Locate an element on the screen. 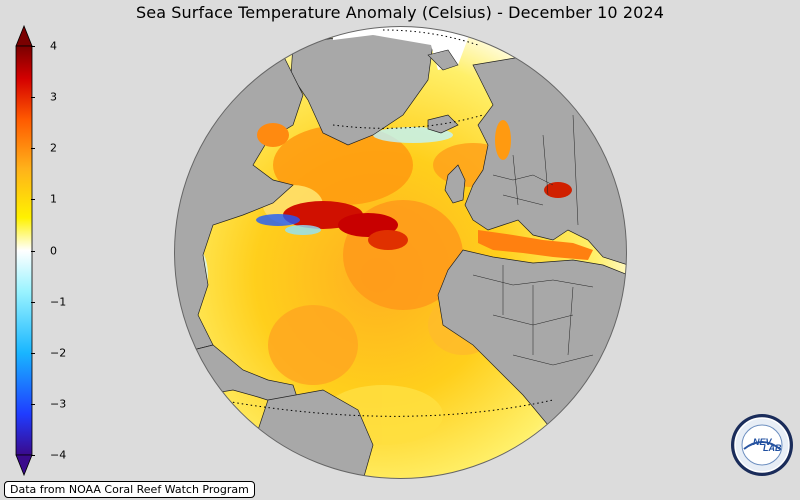 This screenshot has width=800, height=500. latitude-line-north is located at coordinates (408, 121).